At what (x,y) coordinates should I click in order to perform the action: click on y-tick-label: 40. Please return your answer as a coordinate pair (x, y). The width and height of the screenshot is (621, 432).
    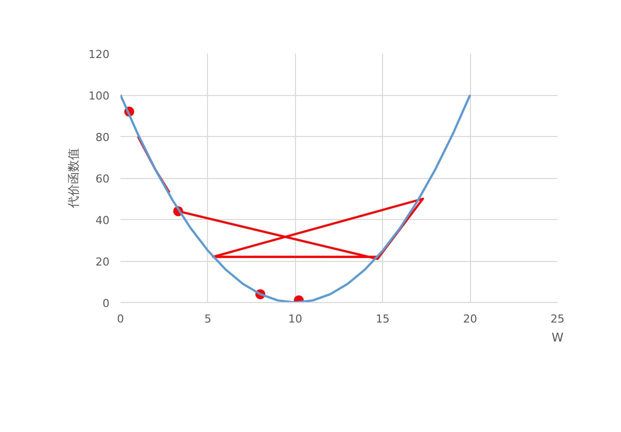
    Looking at the image, I should click on (103, 220).